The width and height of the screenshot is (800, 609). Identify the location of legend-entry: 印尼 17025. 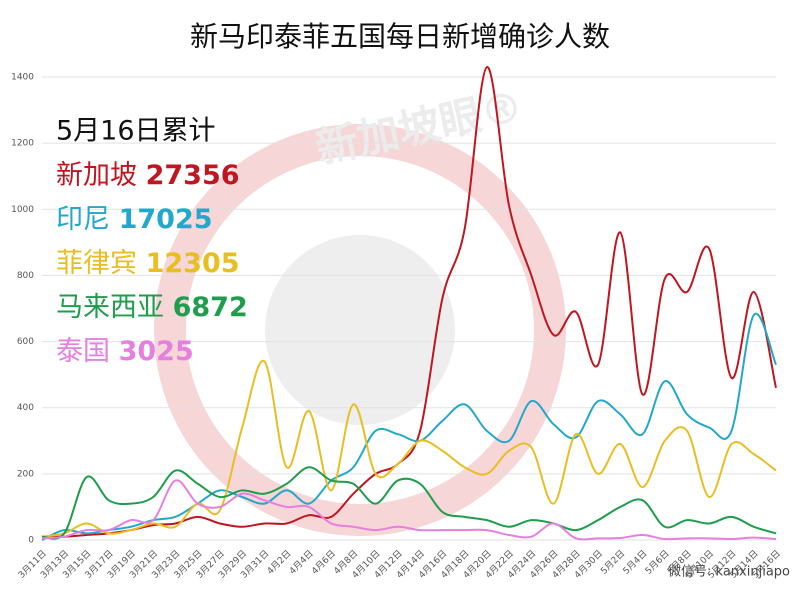
(134, 219).